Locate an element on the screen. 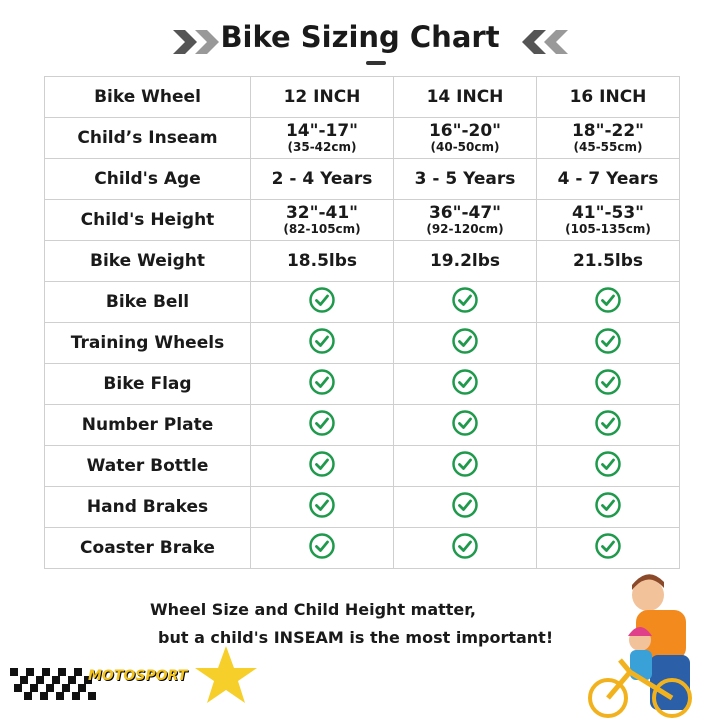 This screenshot has width=720, height=720. header-row: Bike Wheel 12 INCH 14 INCH 16 INCH is located at coordinates (362, 97).